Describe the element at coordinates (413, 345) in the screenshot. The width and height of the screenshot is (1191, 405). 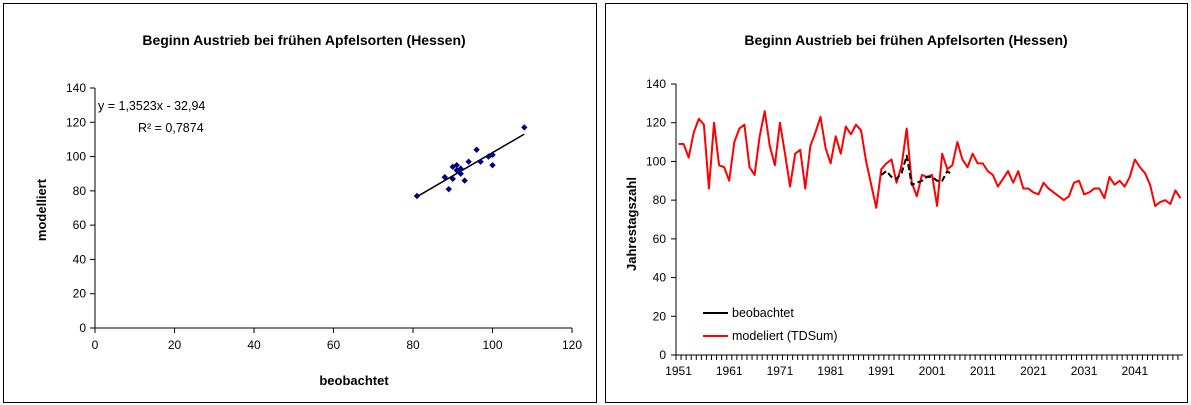
I see `x-tick-label: 80` at that location.